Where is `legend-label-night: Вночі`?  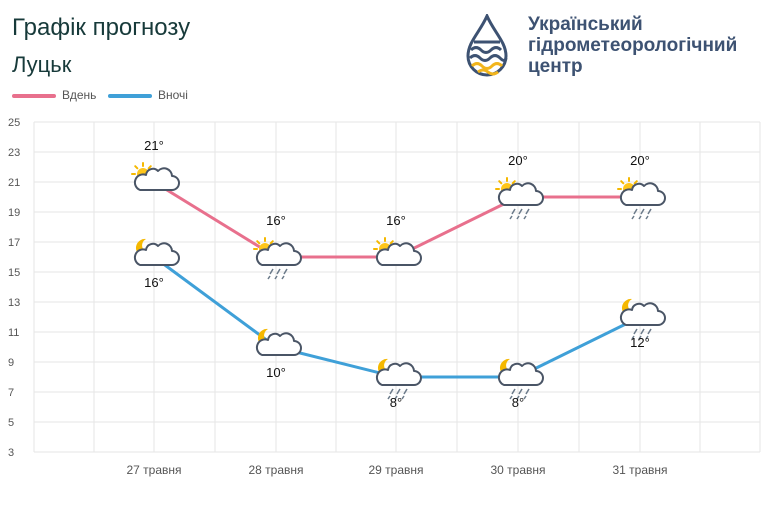
legend-label-night: Вночі is located at coordinates (173, 95).